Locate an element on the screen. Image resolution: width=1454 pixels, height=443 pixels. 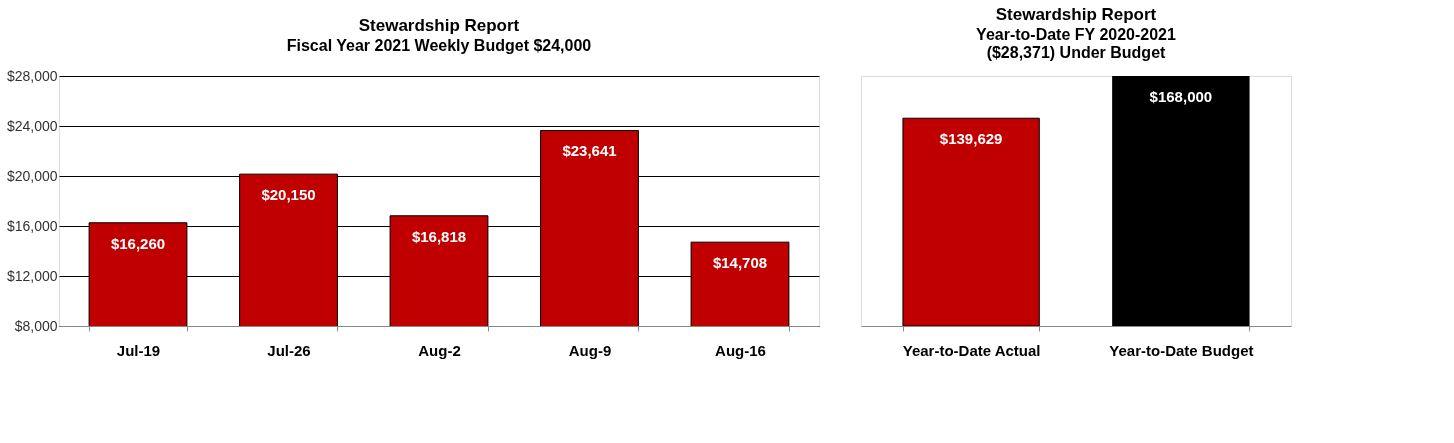
data-label: $139,629 is located at coordinates (971, 139).